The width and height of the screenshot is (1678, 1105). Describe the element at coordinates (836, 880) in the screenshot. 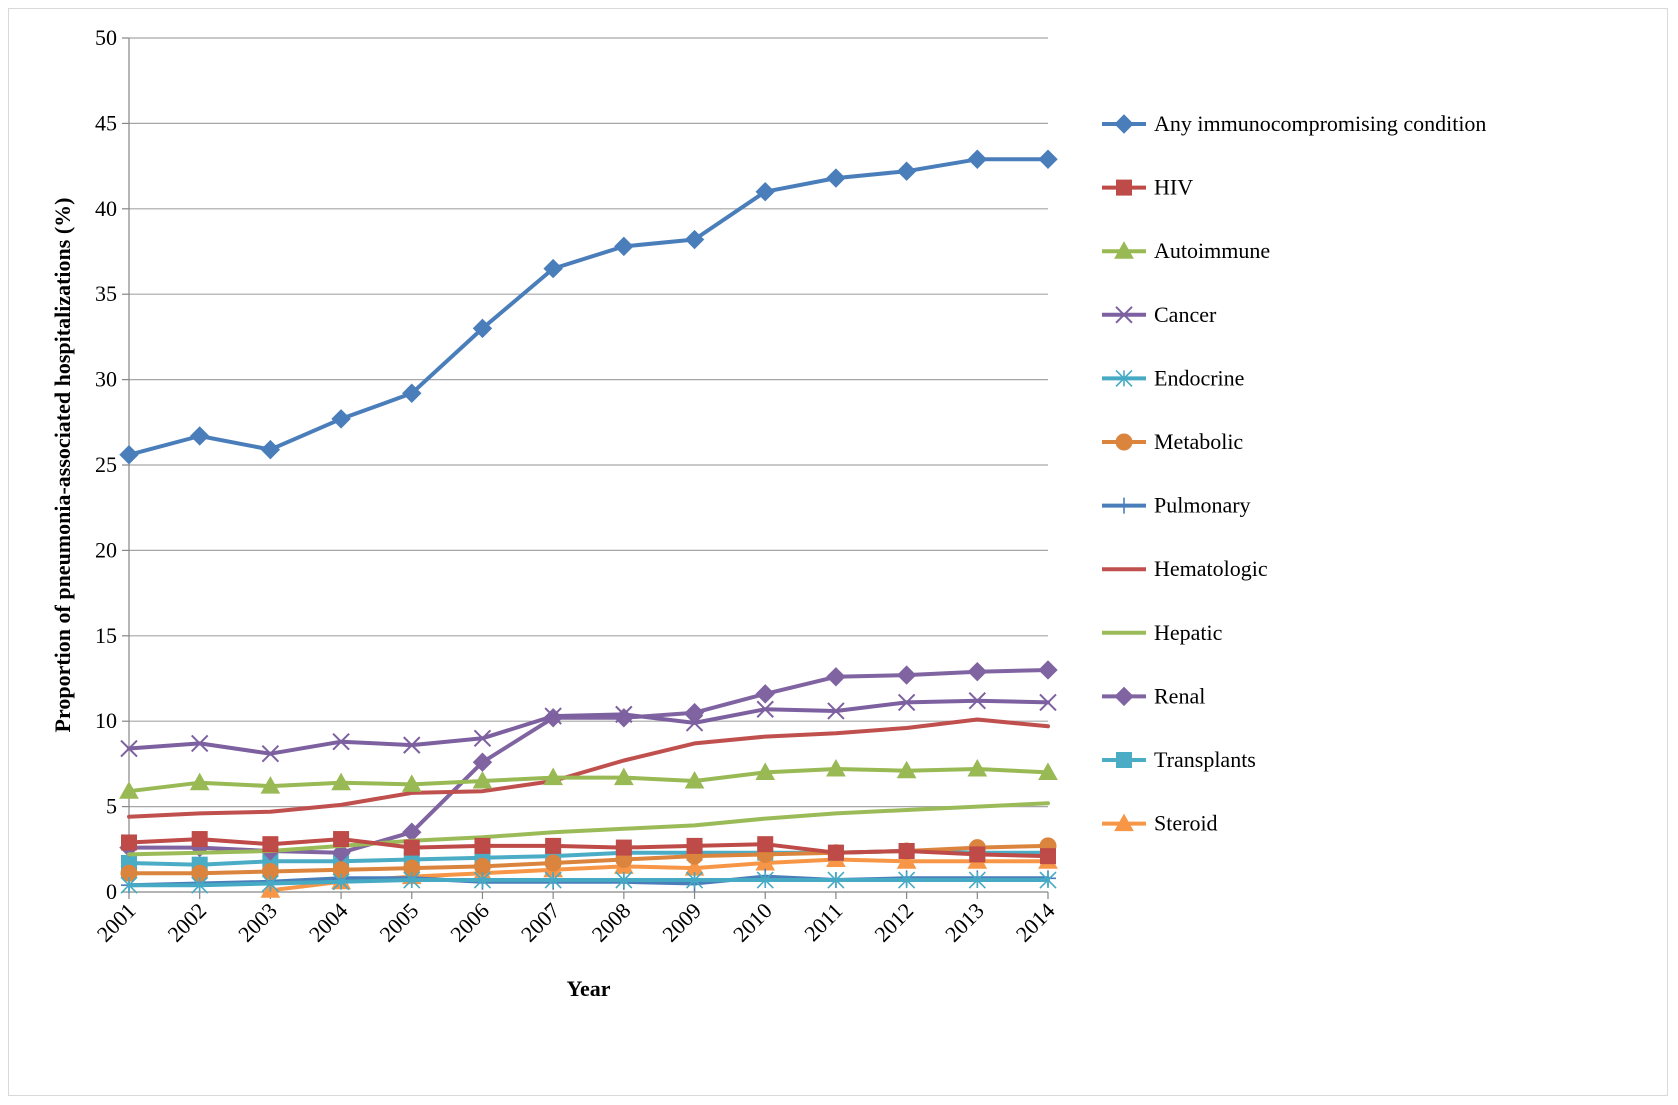

I see `point-endocrine-2011` at that location.